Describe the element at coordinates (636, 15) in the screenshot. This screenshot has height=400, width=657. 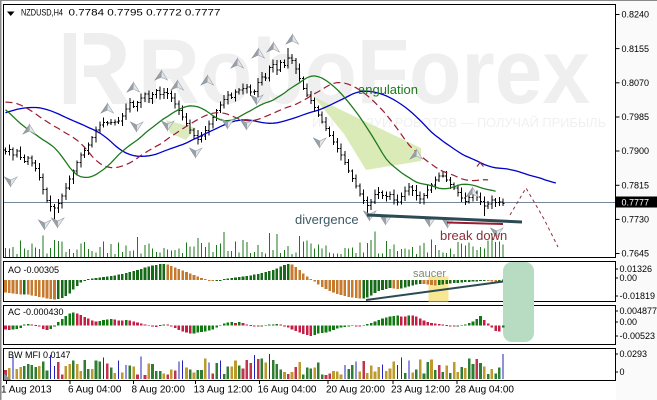
I see `svg-text: 0.8240` at that location.